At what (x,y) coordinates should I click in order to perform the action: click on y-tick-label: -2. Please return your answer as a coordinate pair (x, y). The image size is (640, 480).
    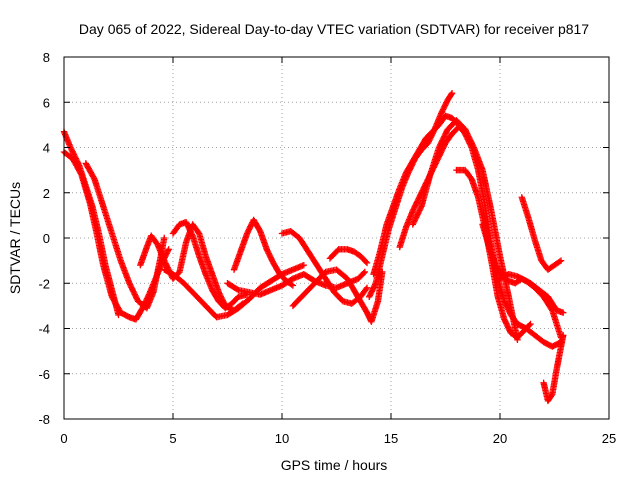
    Looking at the image, I should click on (44, 283).